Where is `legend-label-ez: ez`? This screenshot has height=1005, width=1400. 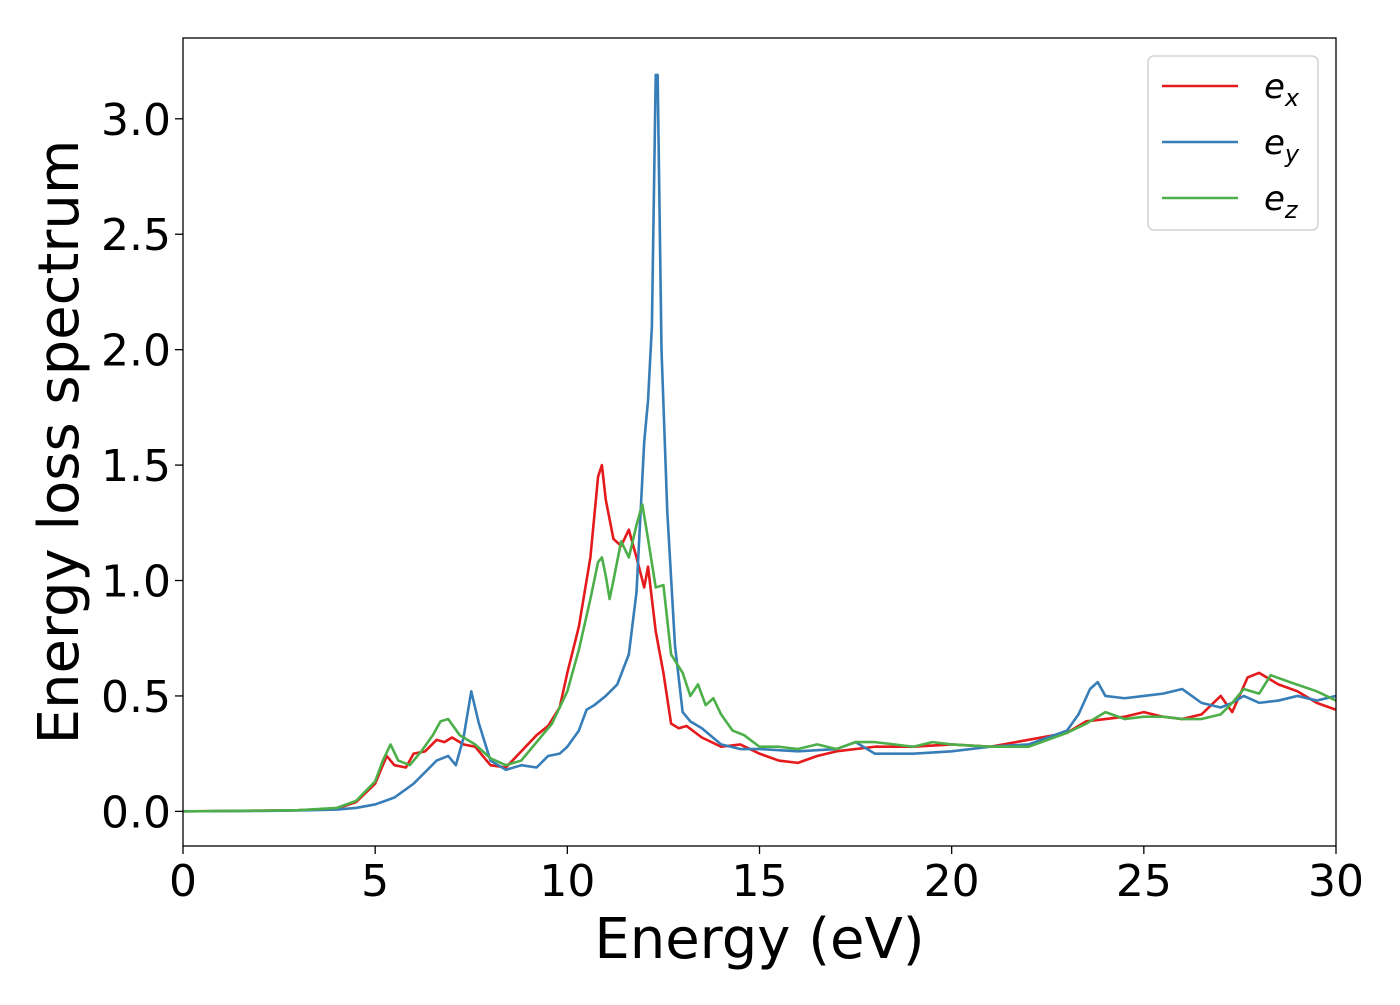
legend-label-ez: ez is located at coordinates (1281, 201).